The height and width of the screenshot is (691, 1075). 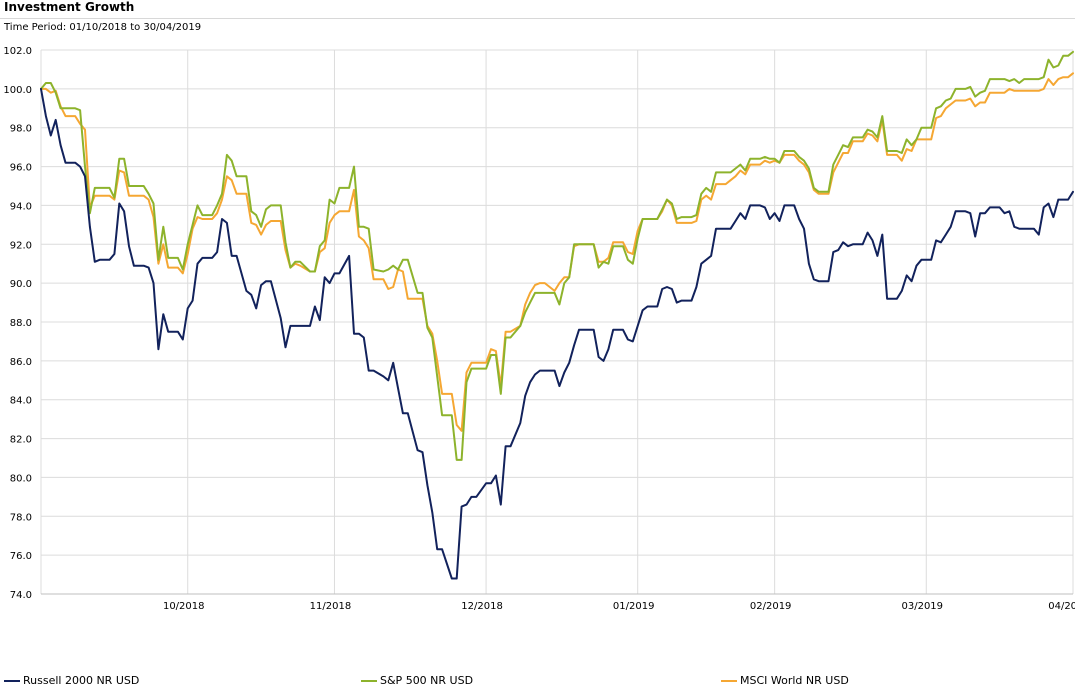 What do you see at coordinates (21, 517) in the screenshot?
I see `y-tick-label: 78.0` at bounding box center [21, 517].